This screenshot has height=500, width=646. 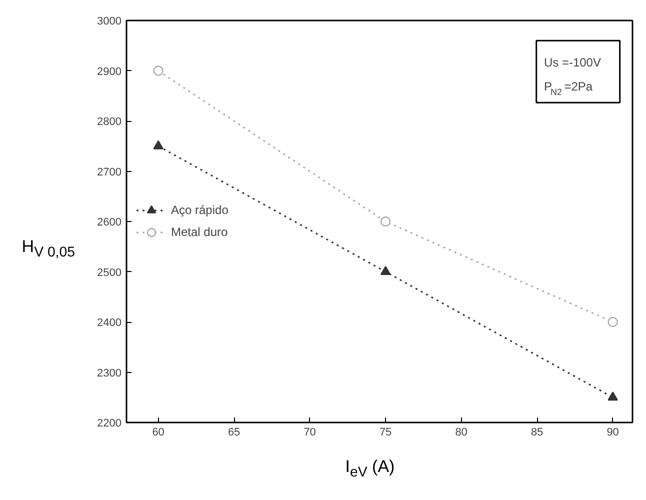 What do you see at coordinates (370, 469) in the screenshot?
I see `x-axis-title: I$_{eV}$ (A)` at bounding box center [370, 469].